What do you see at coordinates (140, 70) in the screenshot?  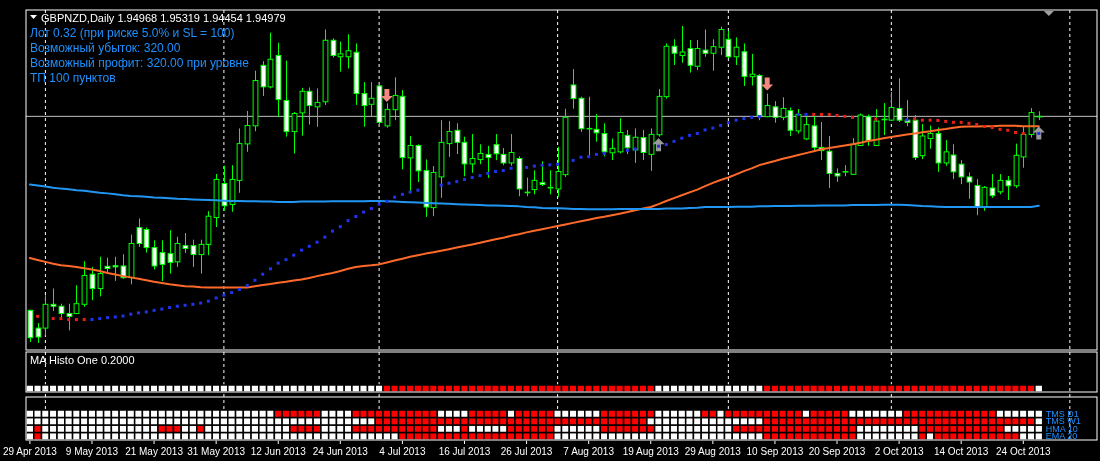 I see `annotation: Возможный профит: 320.00 при уровне ТП 100 пунктов` at bounding box center [140, 70].